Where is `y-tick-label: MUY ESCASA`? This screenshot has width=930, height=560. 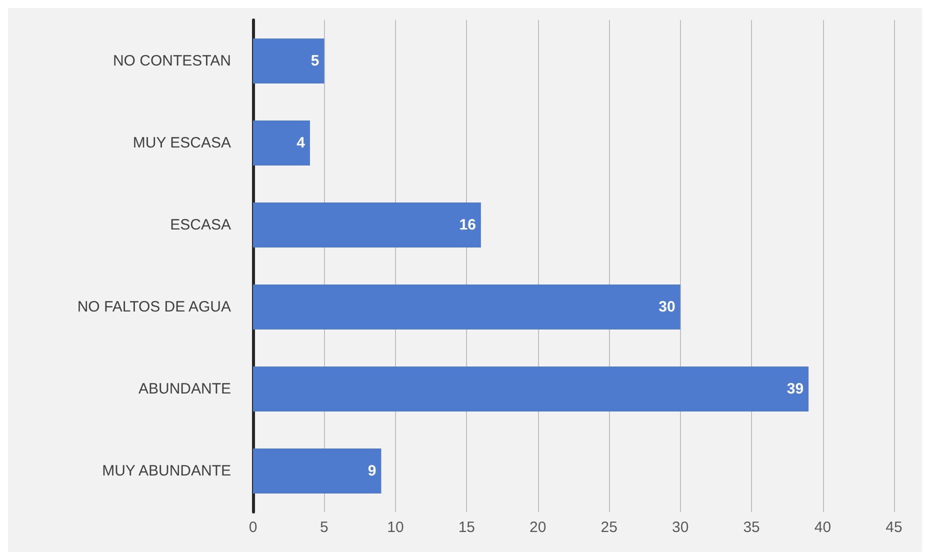 y-tick-label: MUY ESCASA is located at coordinates (181, 143).